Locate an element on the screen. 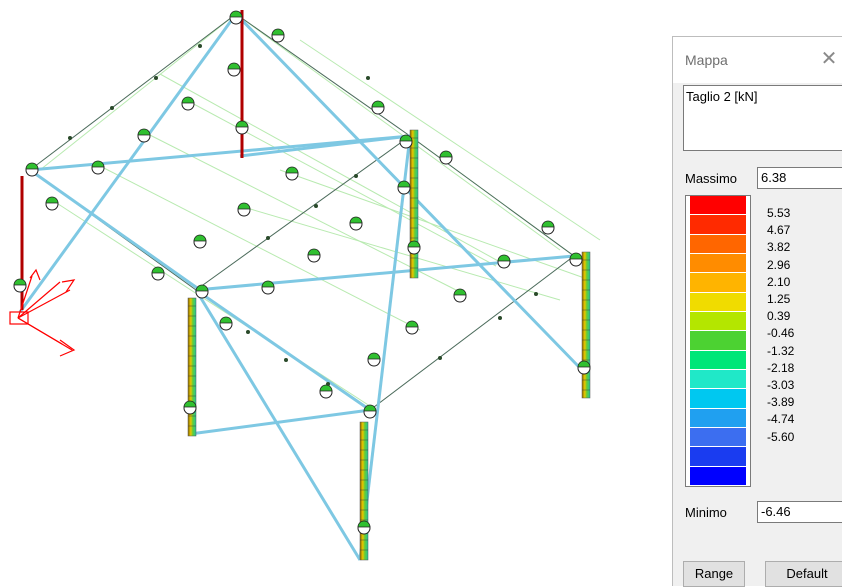 The width and height of the screenshot is (842, 587). legend-label: -1.32 is located at coordinates (781, 350).